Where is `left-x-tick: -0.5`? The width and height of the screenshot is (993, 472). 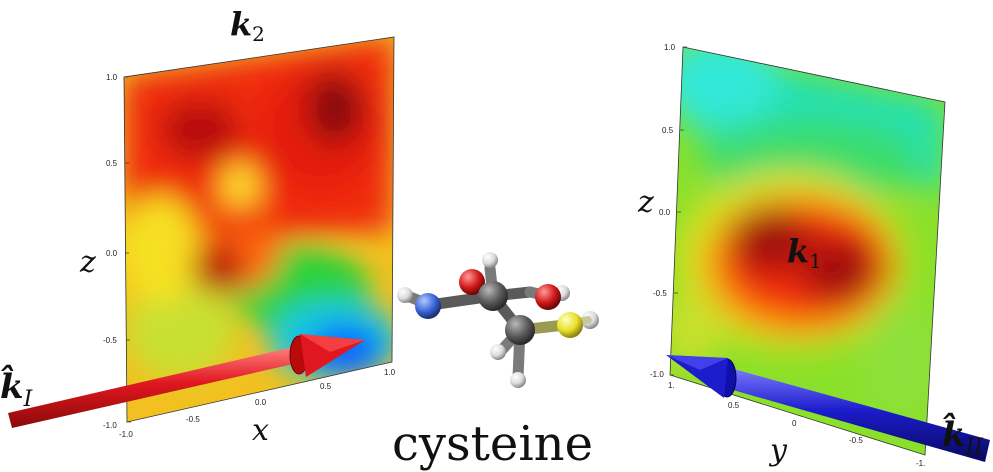 left-x-tick: -0.5 is located at coordinates (193, 419).